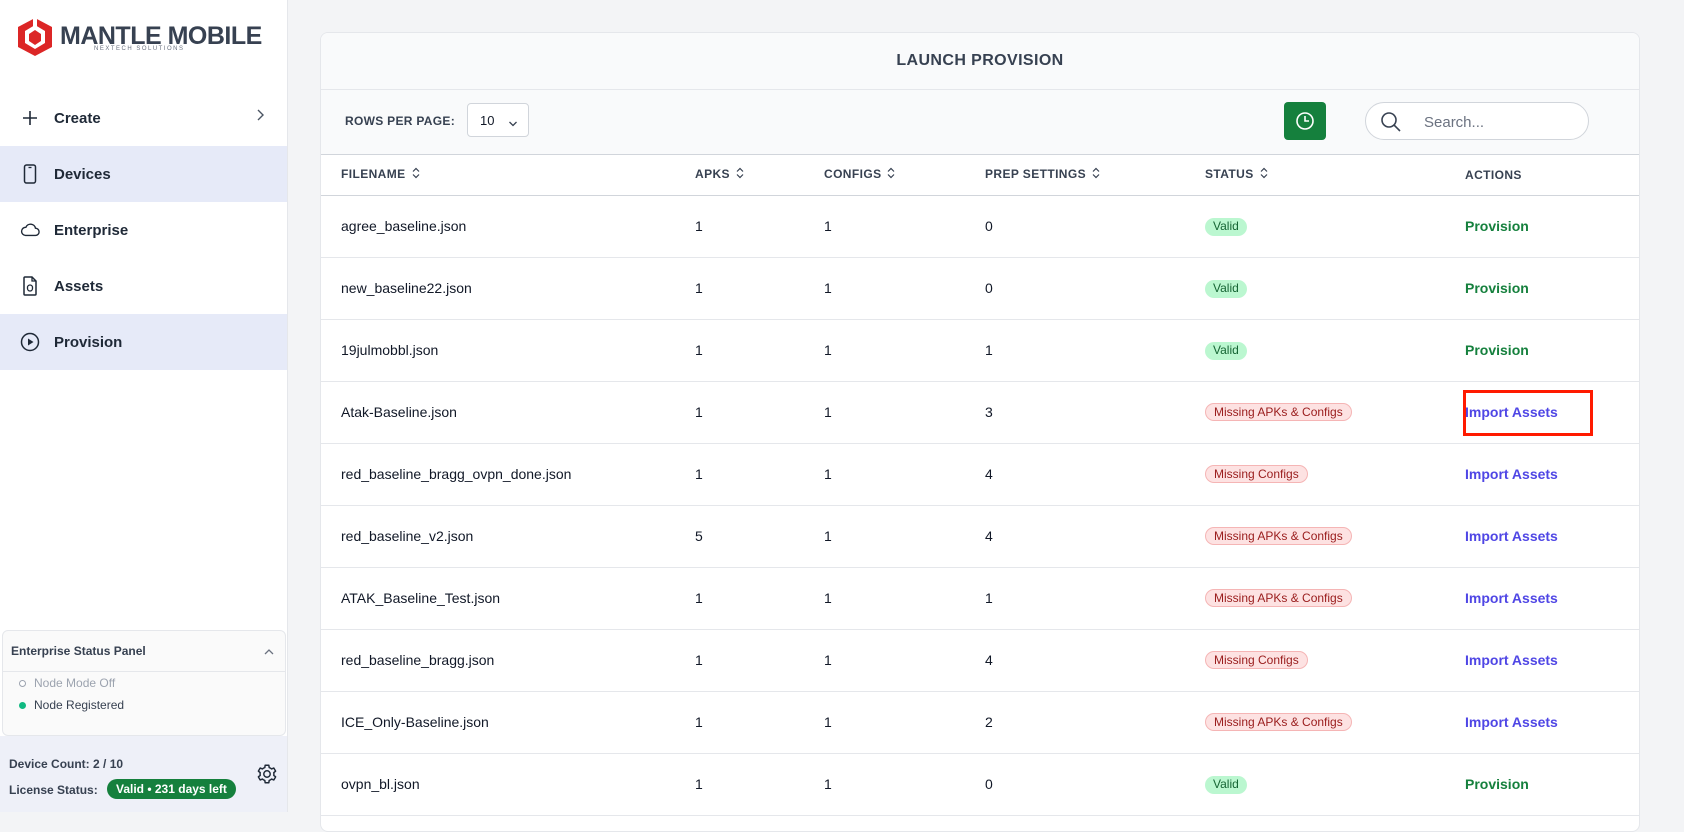  What do you see at coordinates (508, 474) in the screenshot?
I see `cell-filename: red_baseline_bragg_ovpn_done.json` at bounding box center [508, 474].